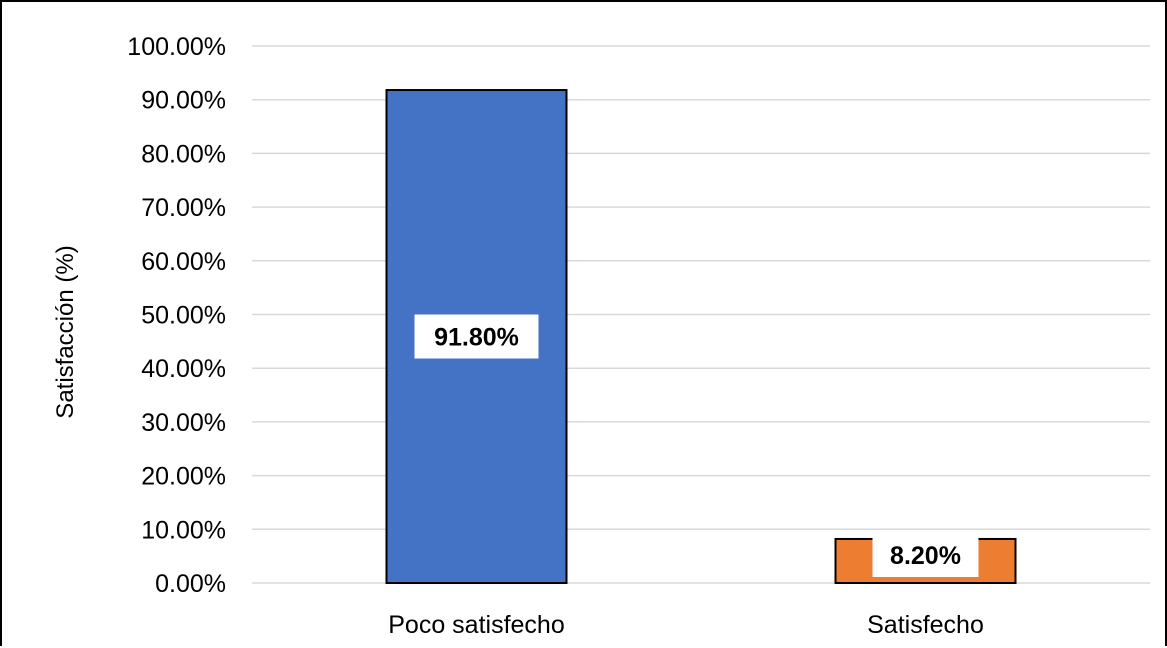  What do you see at coordinates (183, 208) in the screenshot?
I see `y-tick-label: 70.00%` at bounding box center [183, 208].